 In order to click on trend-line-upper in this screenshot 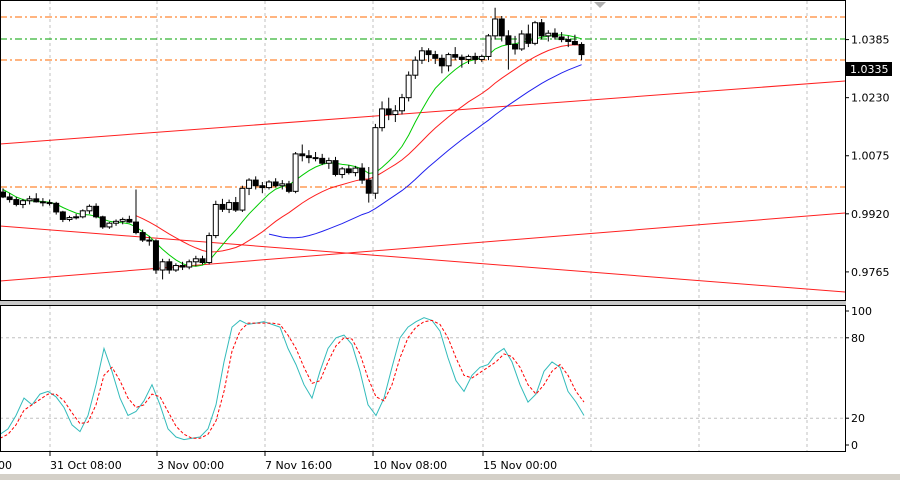, I will do `click(423, 112)`.